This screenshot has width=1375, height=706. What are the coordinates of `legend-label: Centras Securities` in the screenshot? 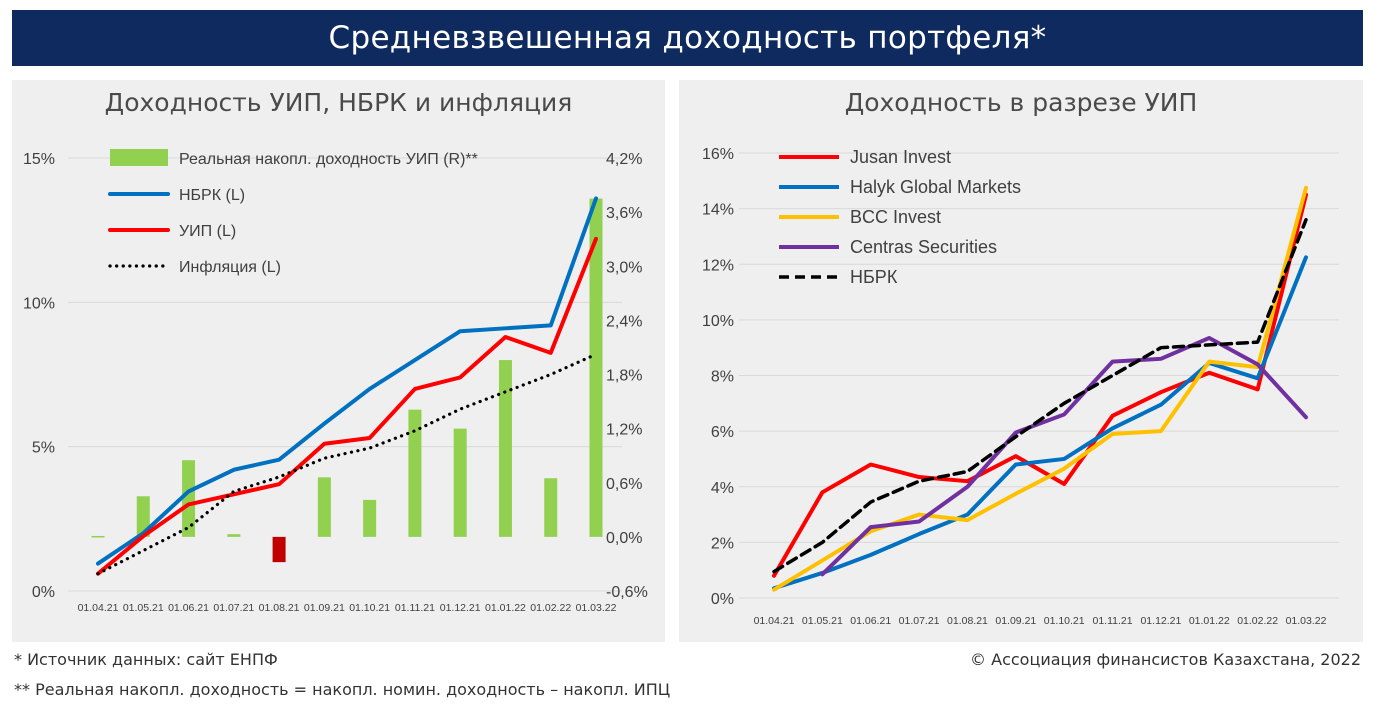 It's located at (923, 247).